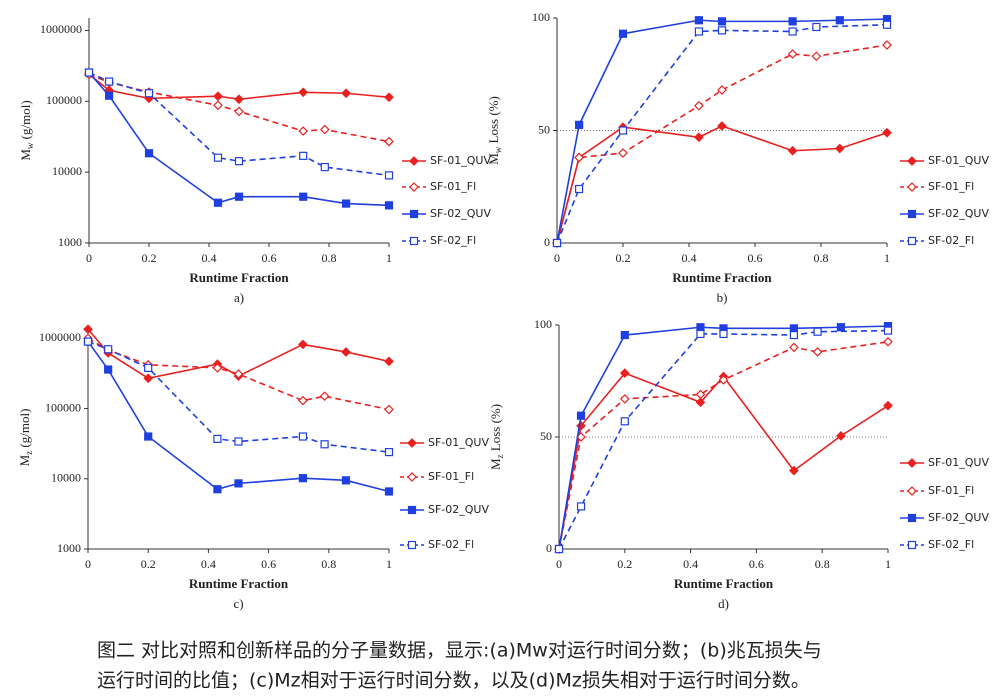 This screenshot has height=700, width=1000. Describe the element at coordinates (500, 456) in the screenshot. I see `y-axis-label-part: z` at that location.